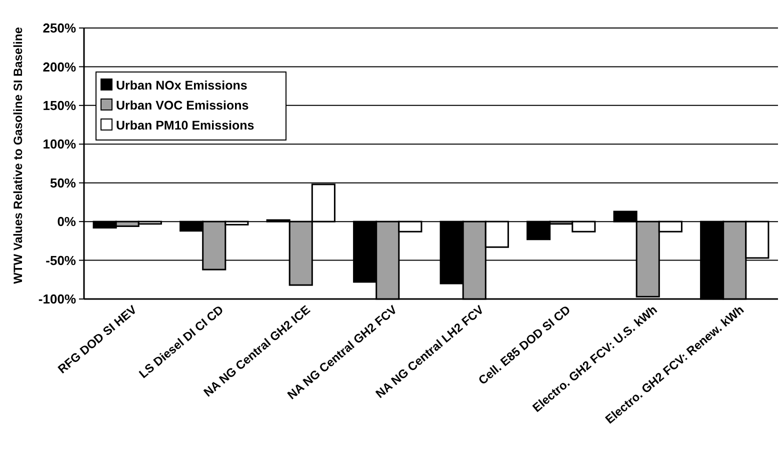 The width and height of the screenshot is (782, 473). What do you see at coordinates (59, 28) in the screenshot?
I see `y-tick-label: 250%` at bounding box center [59, 28].